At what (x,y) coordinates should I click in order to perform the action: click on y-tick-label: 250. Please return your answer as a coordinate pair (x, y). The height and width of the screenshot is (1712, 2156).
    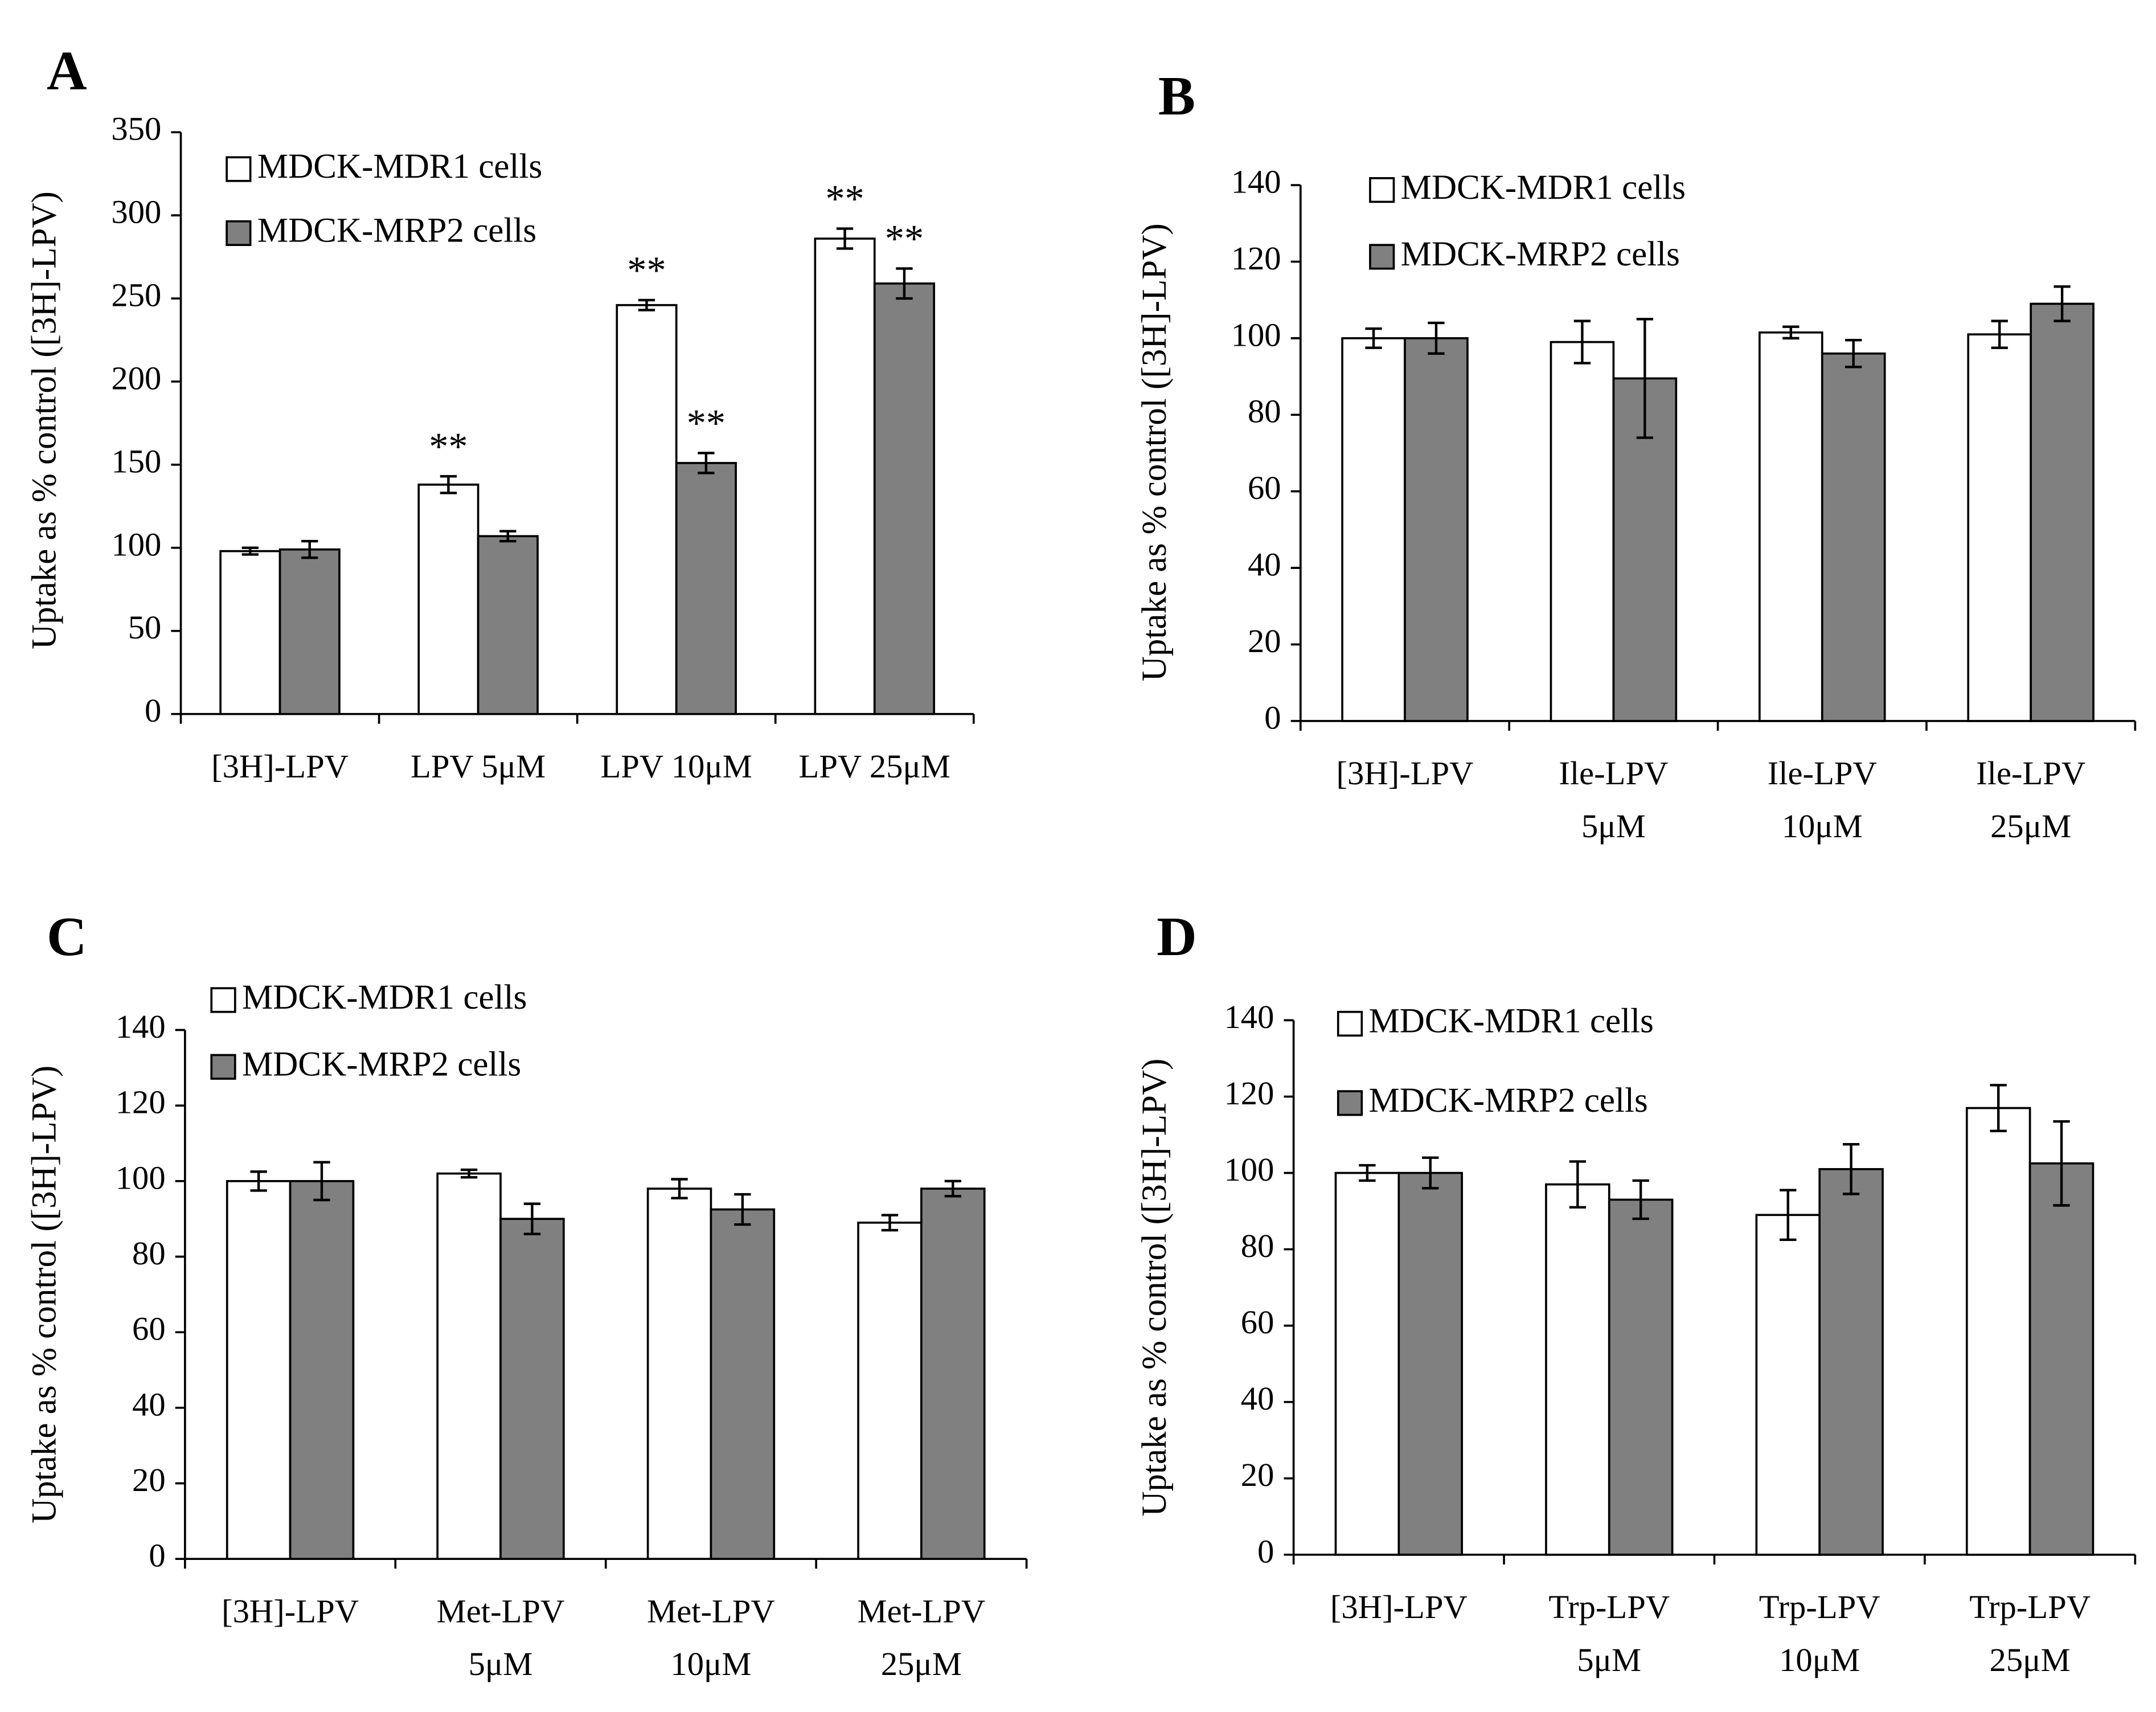
    Looking at the image, I should click on (136, 294).